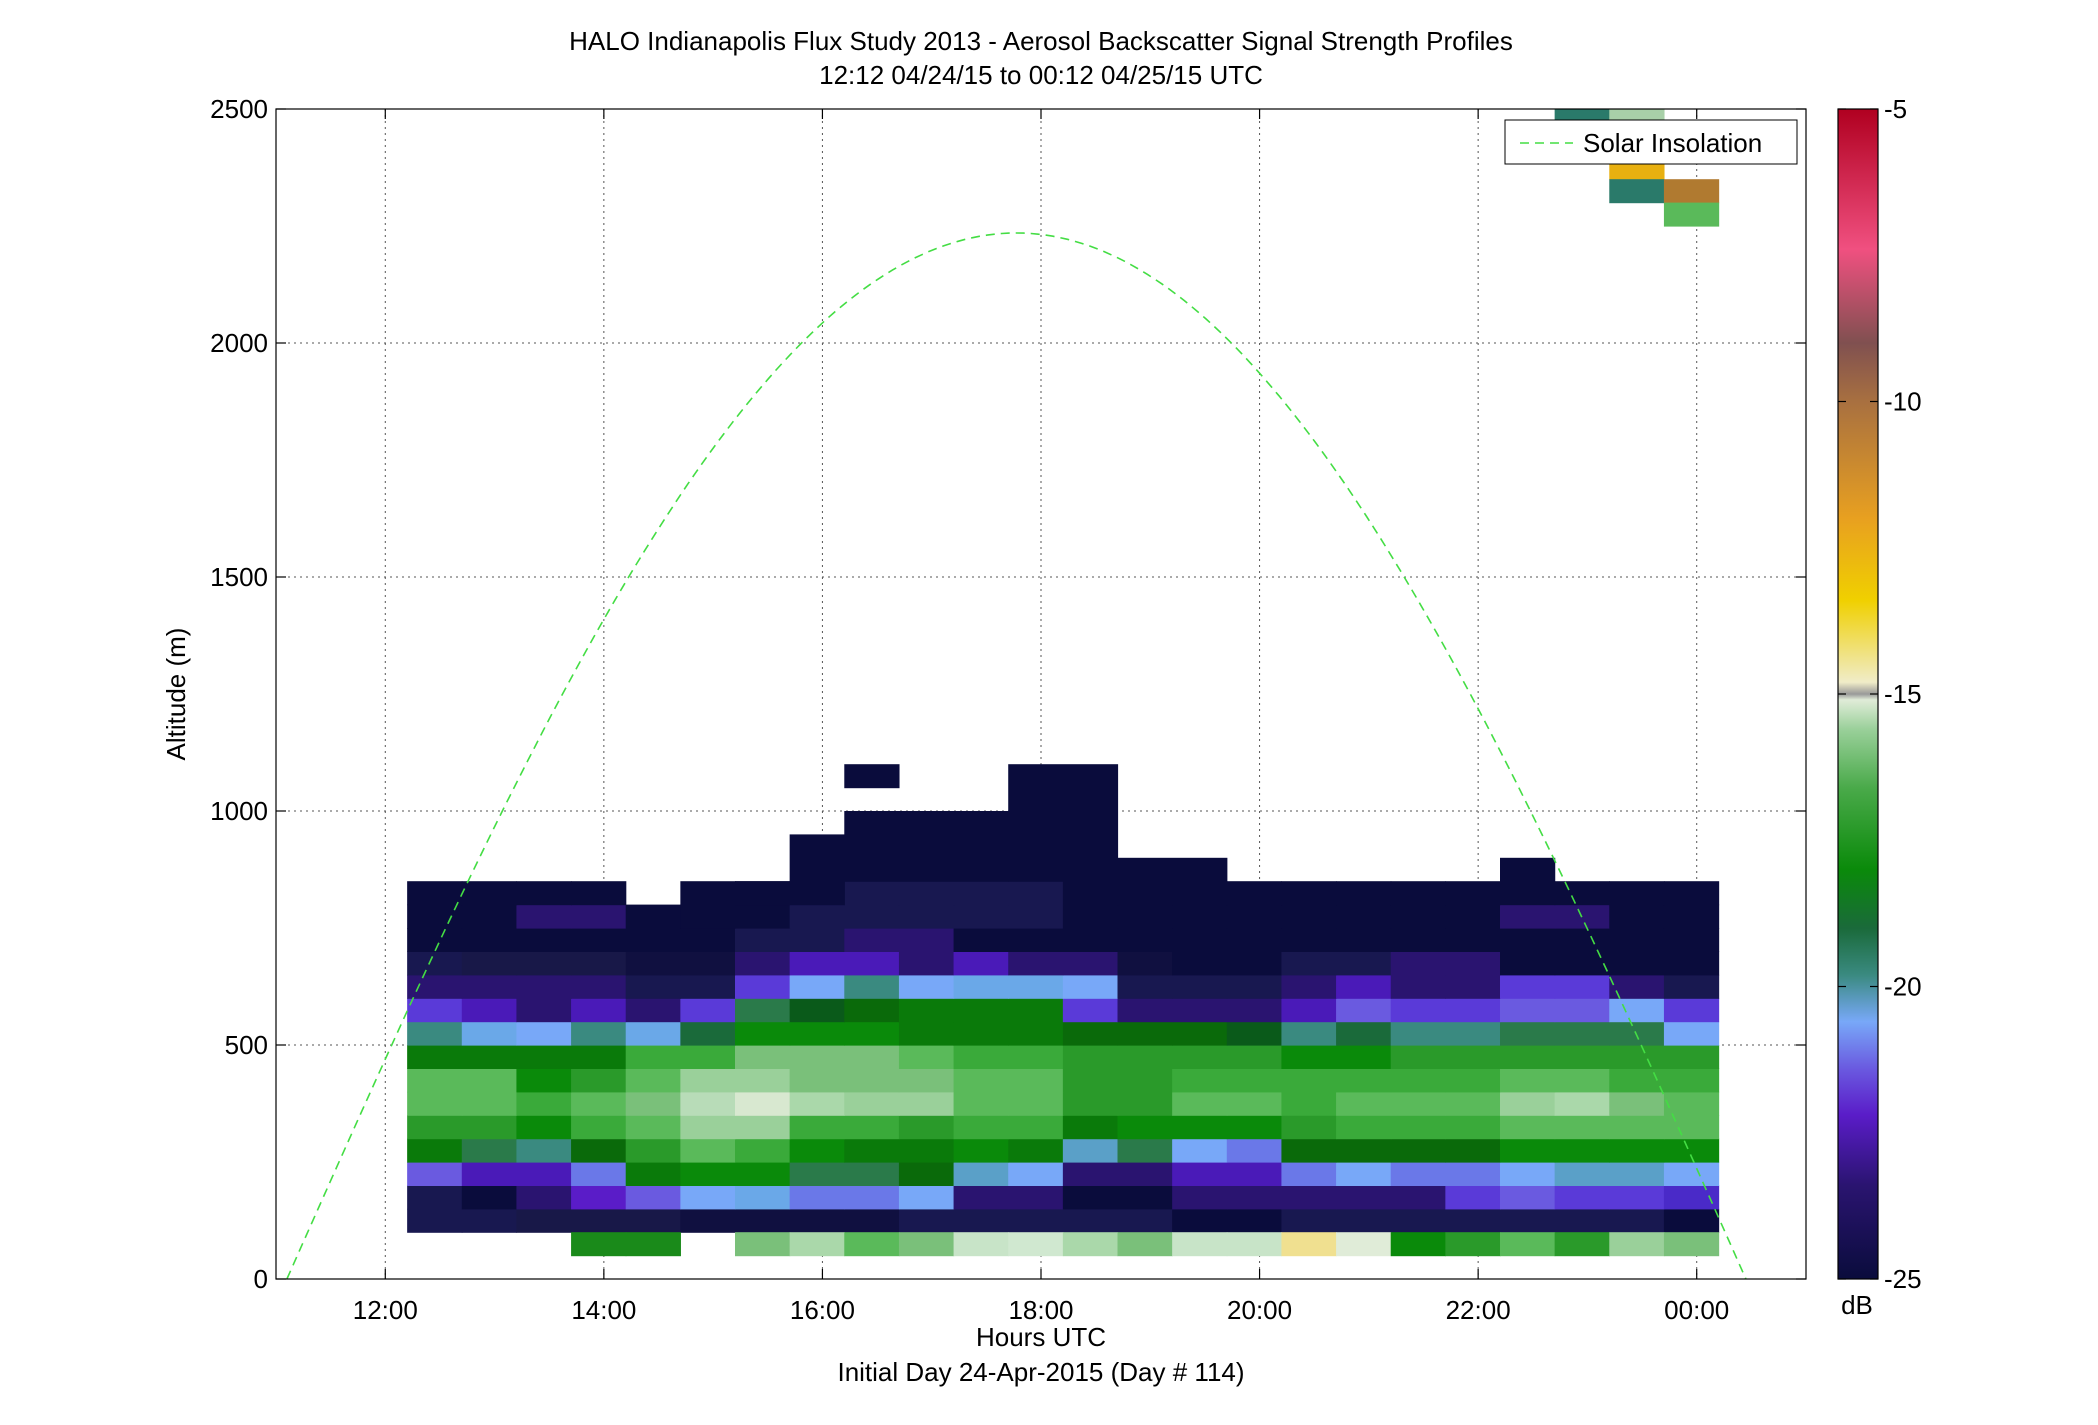 The height and width of the screenshot is (1425, 2098). I want to click on y-tick-label: 1500, so click(239, 577).